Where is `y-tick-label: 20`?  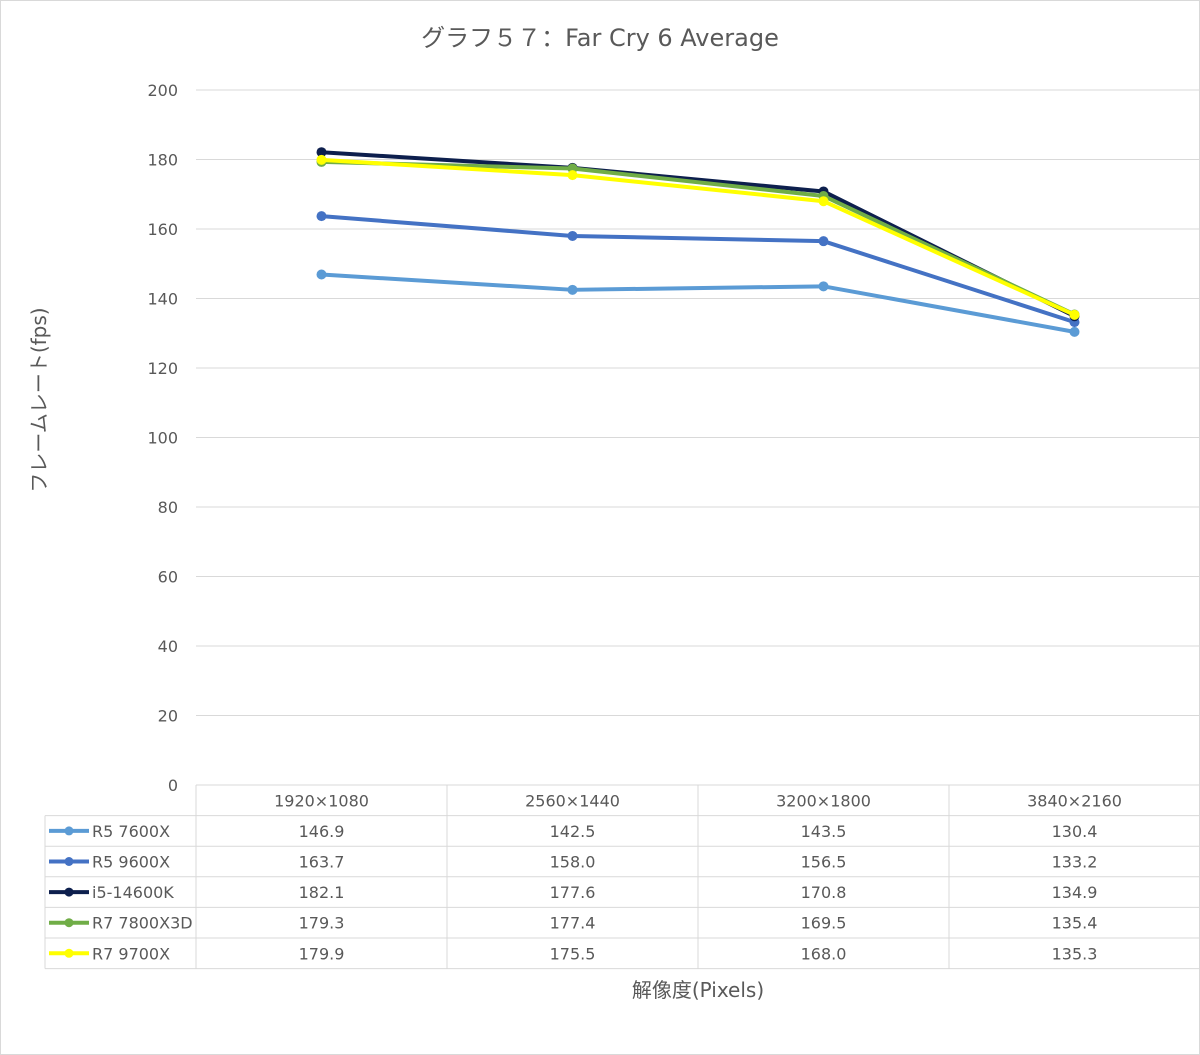 y-tick-label: 20 is located at coordinates (168, 716).